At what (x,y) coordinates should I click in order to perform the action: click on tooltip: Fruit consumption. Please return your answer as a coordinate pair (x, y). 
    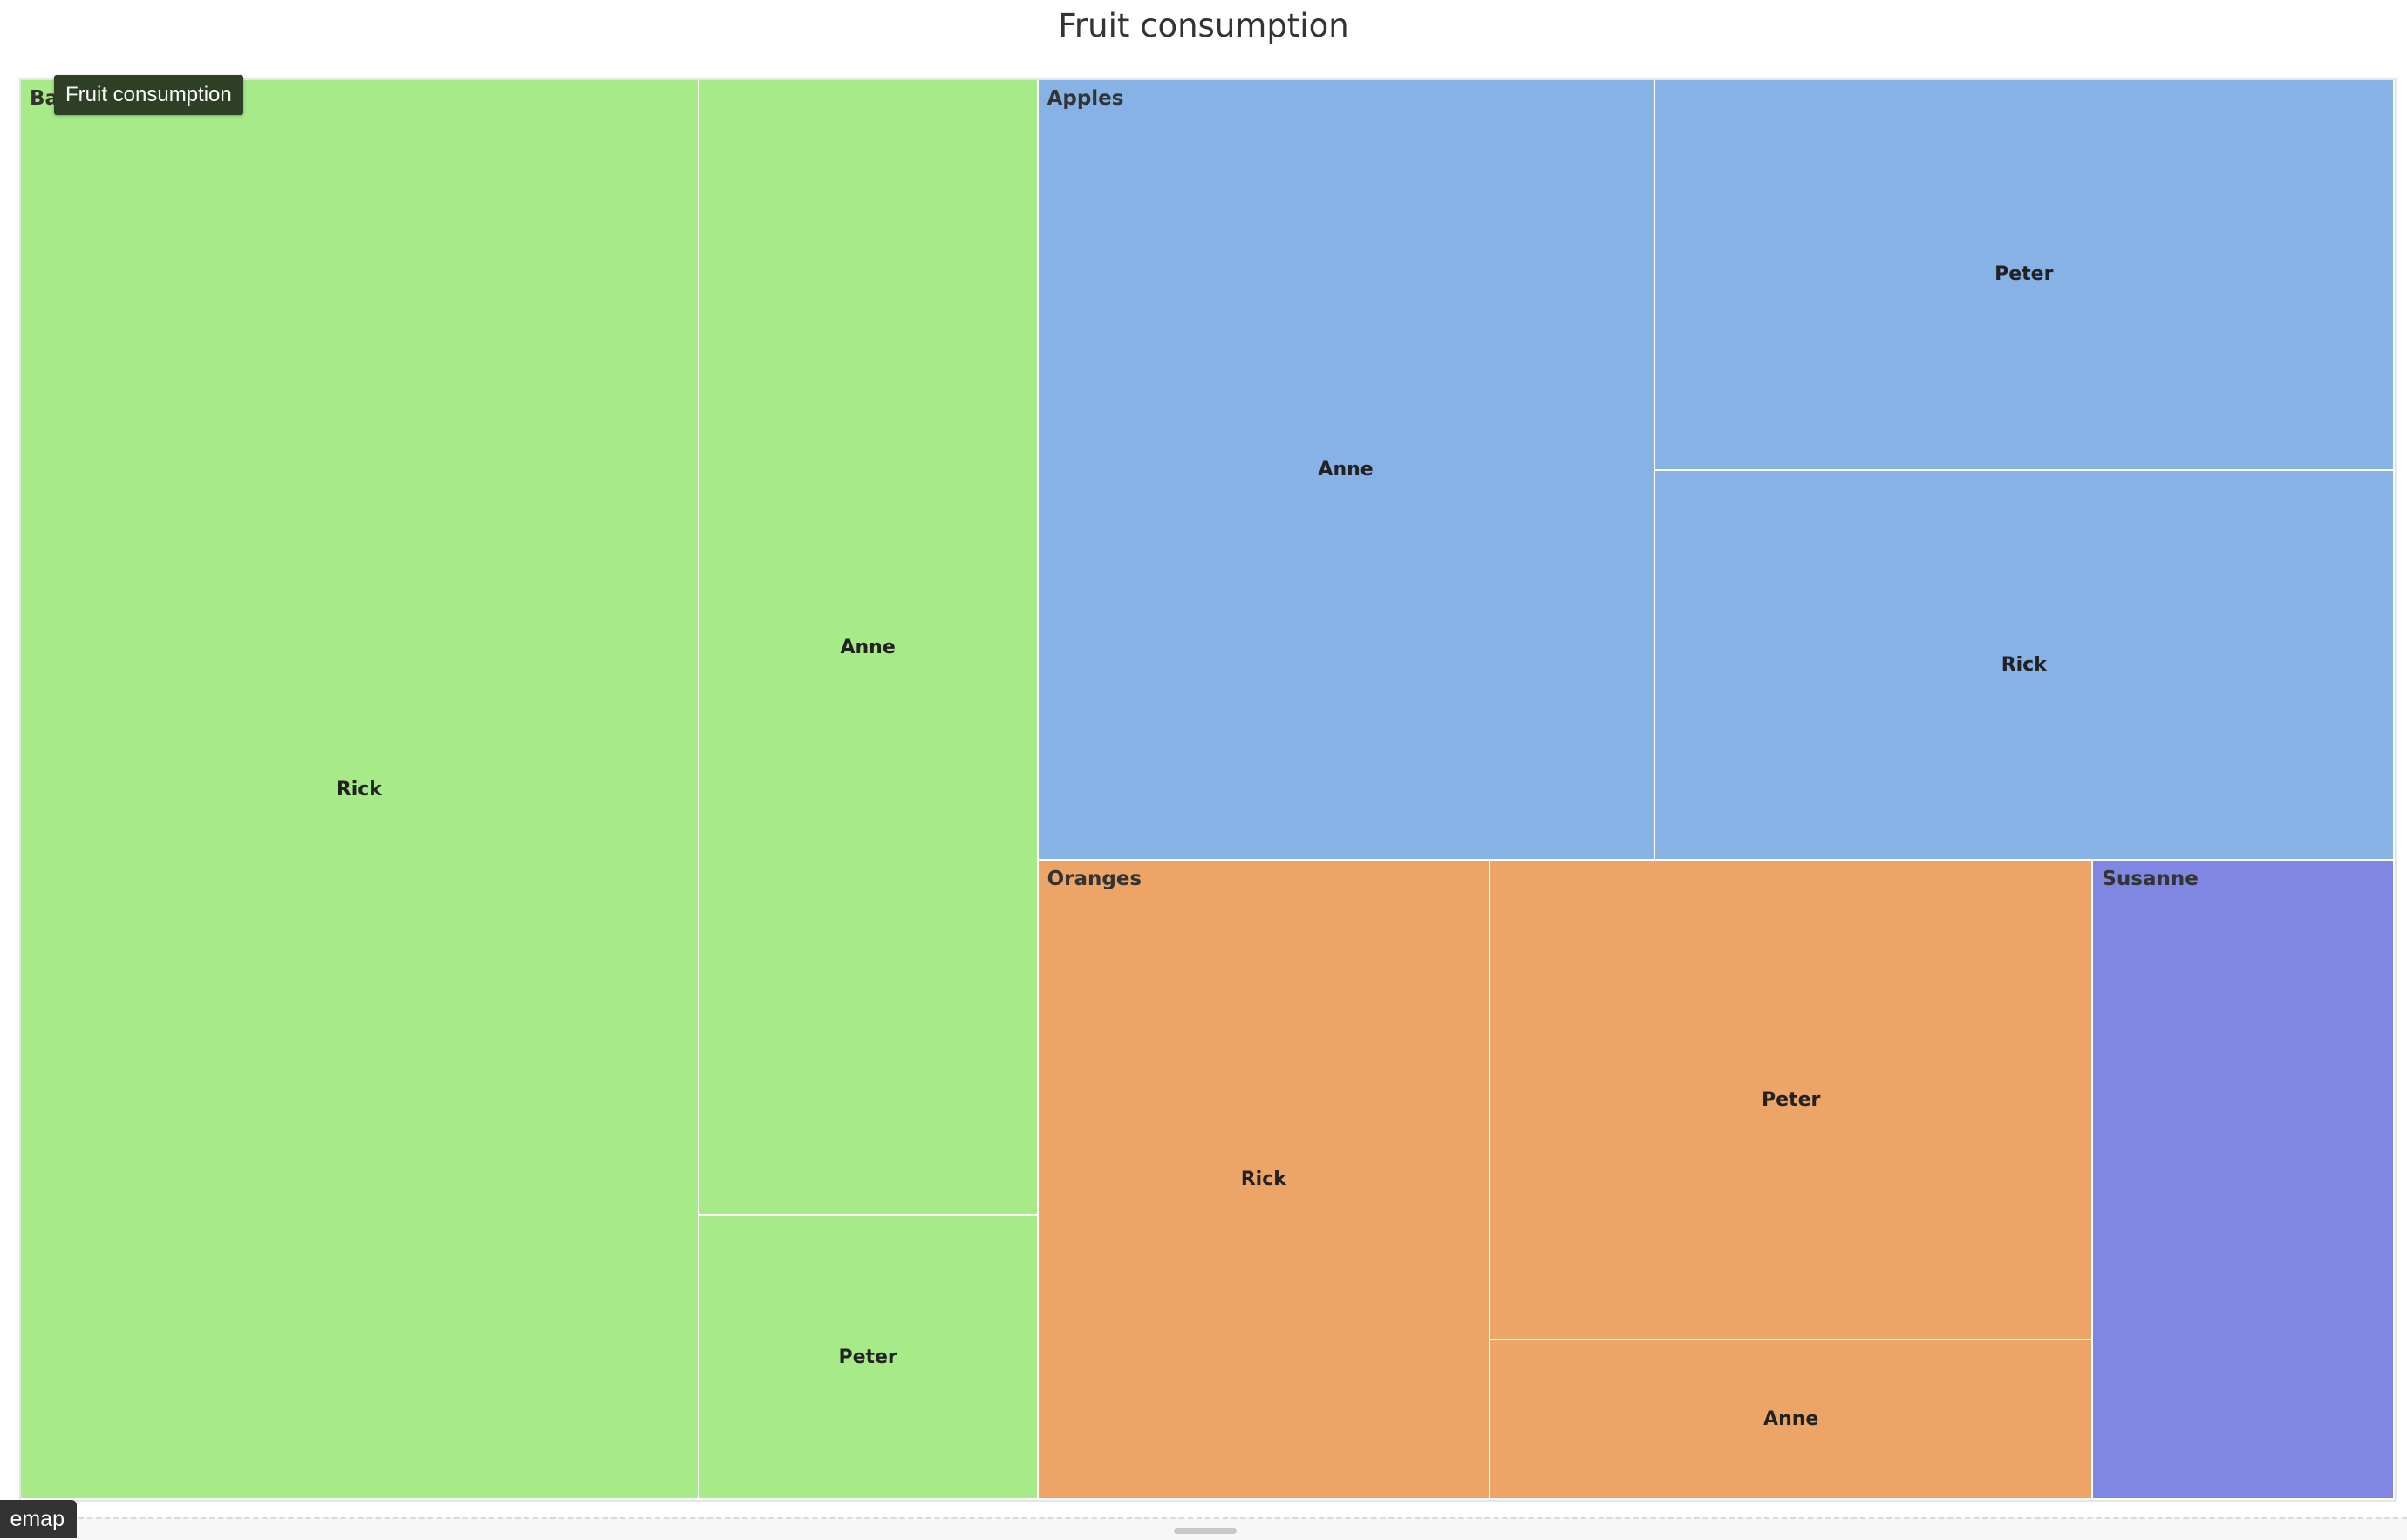
    Looking at the image, I should click on (149, 95).